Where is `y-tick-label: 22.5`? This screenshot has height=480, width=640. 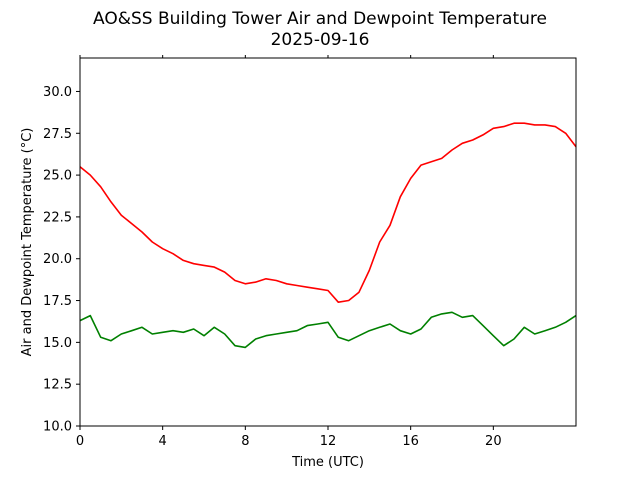 y-tick-label: 22.5 is located at coordinates (57, 217).